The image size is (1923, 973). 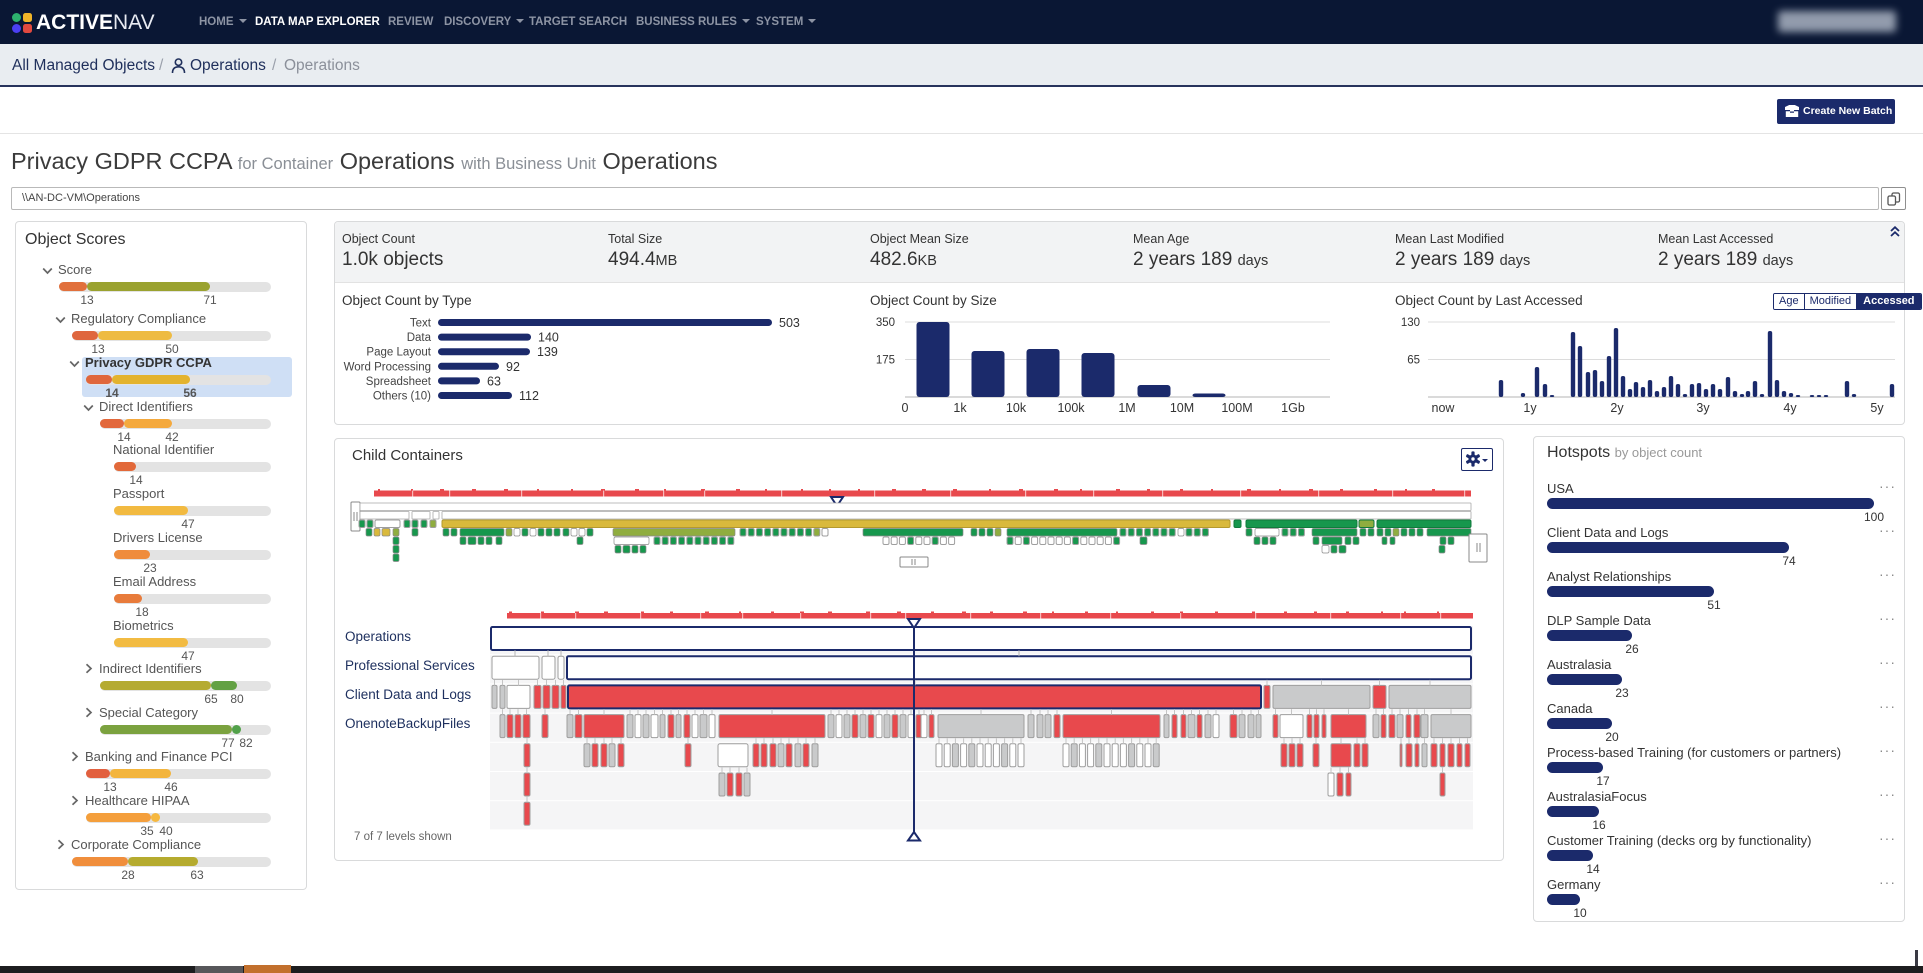 What do you see at coordinates (1182, 408) in the screenshot?
I see `svg-text: 10M` at bounding box center [1182, 408].